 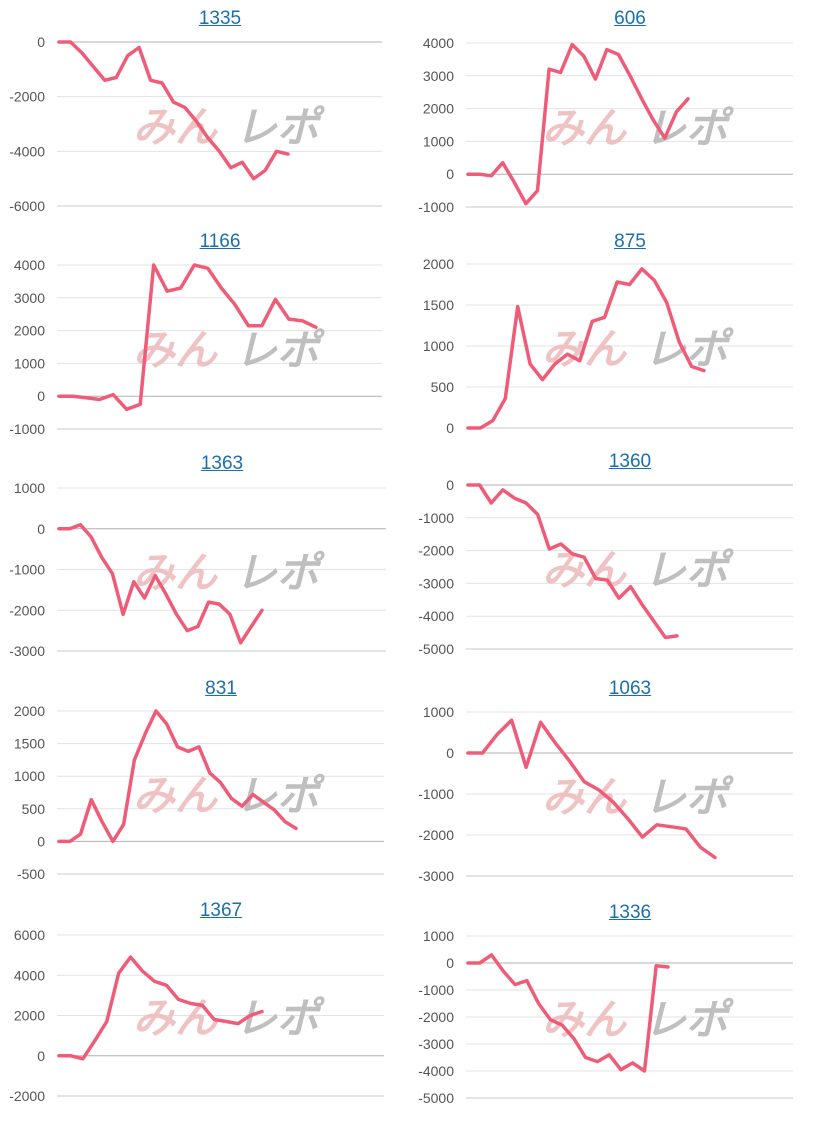 I want to click on line-chart: 2000 1500 1000 500 0 -500 みんレポ, so click(x=204, y=792).